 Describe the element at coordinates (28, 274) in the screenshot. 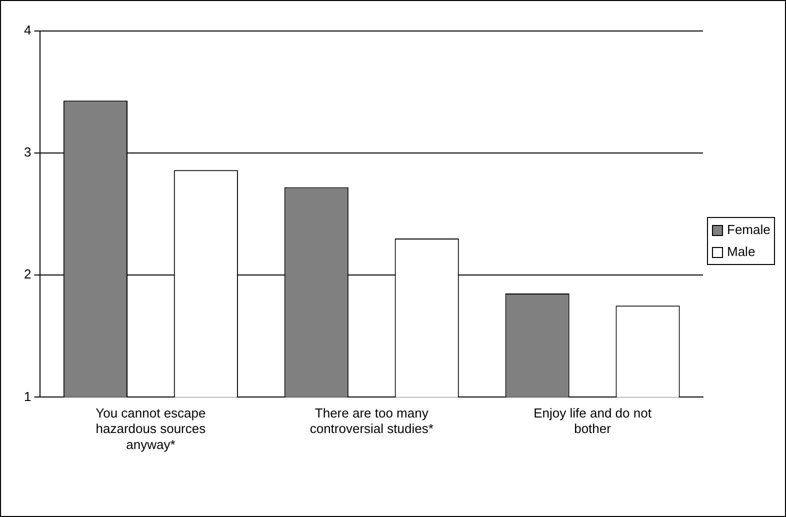

I see `y-tick-label: 2` at that location.